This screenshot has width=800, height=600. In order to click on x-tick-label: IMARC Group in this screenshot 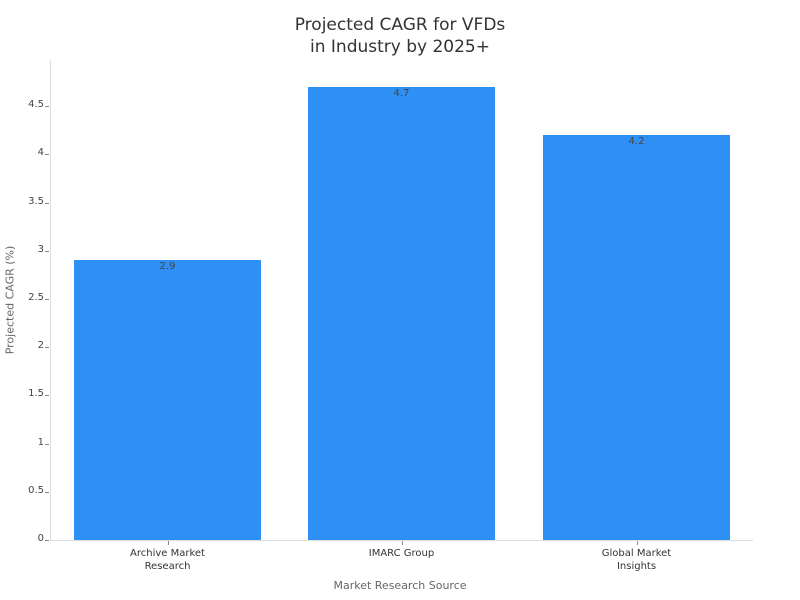, I will do `click(402, 553)`.